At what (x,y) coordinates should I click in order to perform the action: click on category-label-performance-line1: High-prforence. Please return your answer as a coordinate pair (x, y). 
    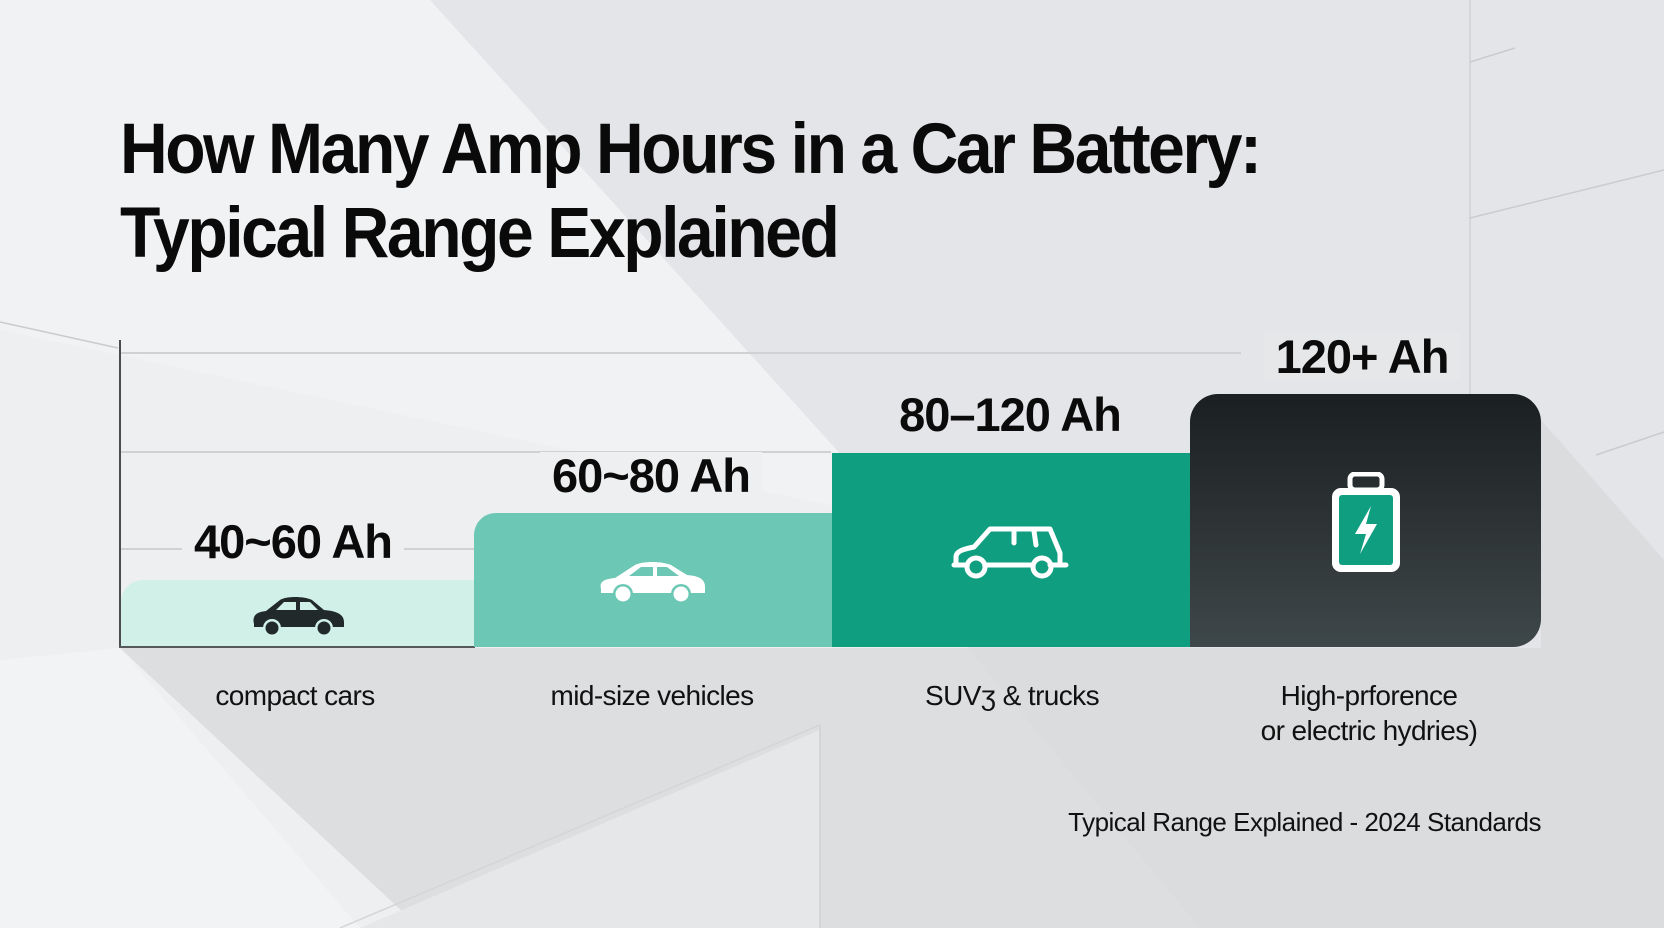
    Looking at the image, I should click on (1369, 695).